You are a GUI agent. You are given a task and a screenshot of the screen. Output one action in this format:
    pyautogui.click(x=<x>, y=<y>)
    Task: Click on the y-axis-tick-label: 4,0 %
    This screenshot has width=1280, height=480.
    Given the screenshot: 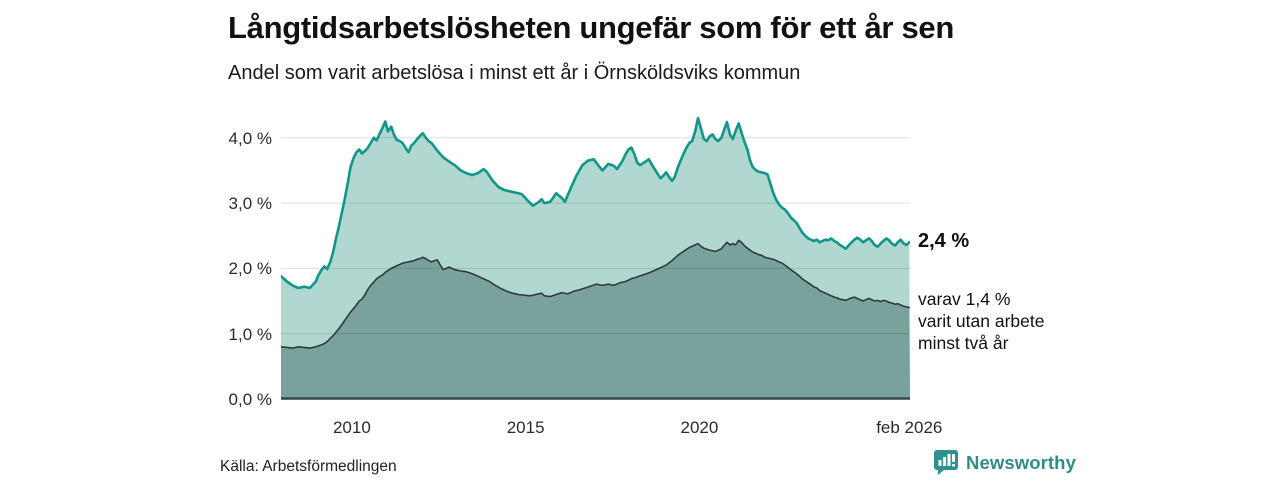 What is the action you would take?
    pyautogui.click(x=250, y=138)
    